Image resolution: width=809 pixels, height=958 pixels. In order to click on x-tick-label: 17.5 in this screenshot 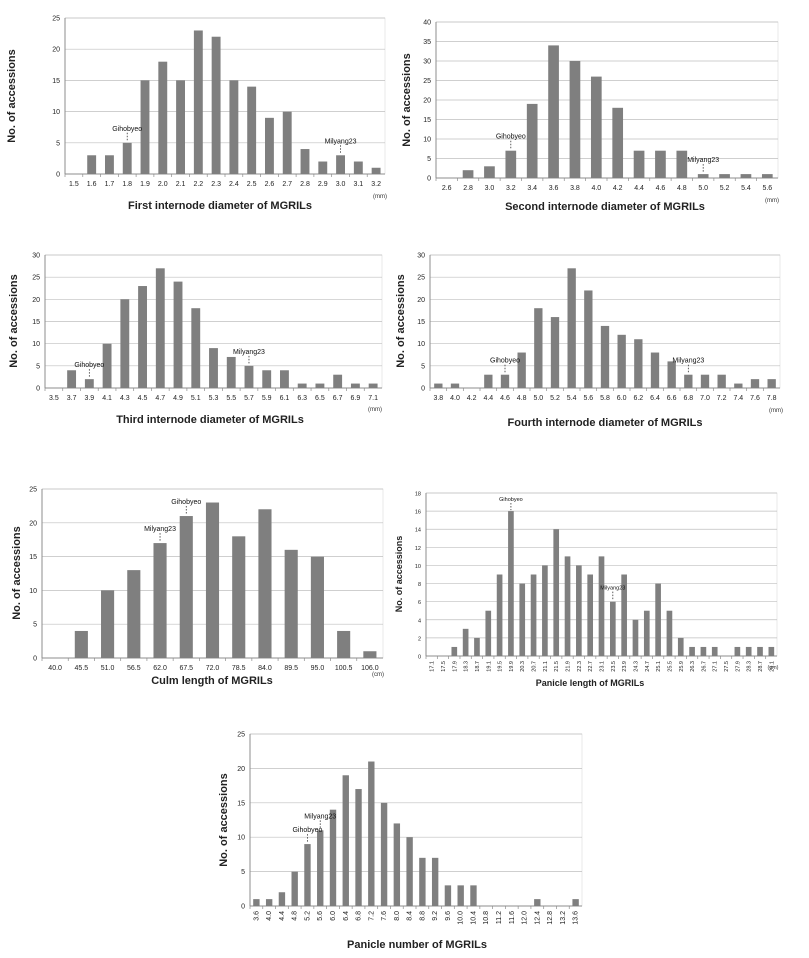, I will do `click(444, 666)`.